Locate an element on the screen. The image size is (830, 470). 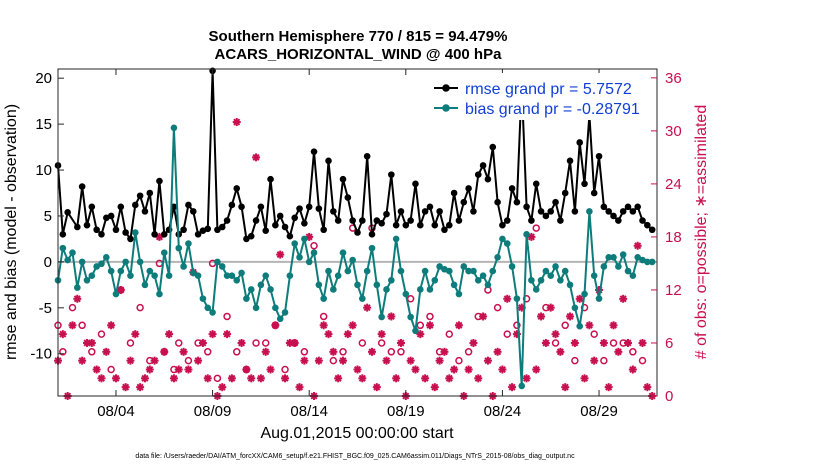
y-axis-left-label: rmse and bias (model - observation) is located at coordinates (11, 232).